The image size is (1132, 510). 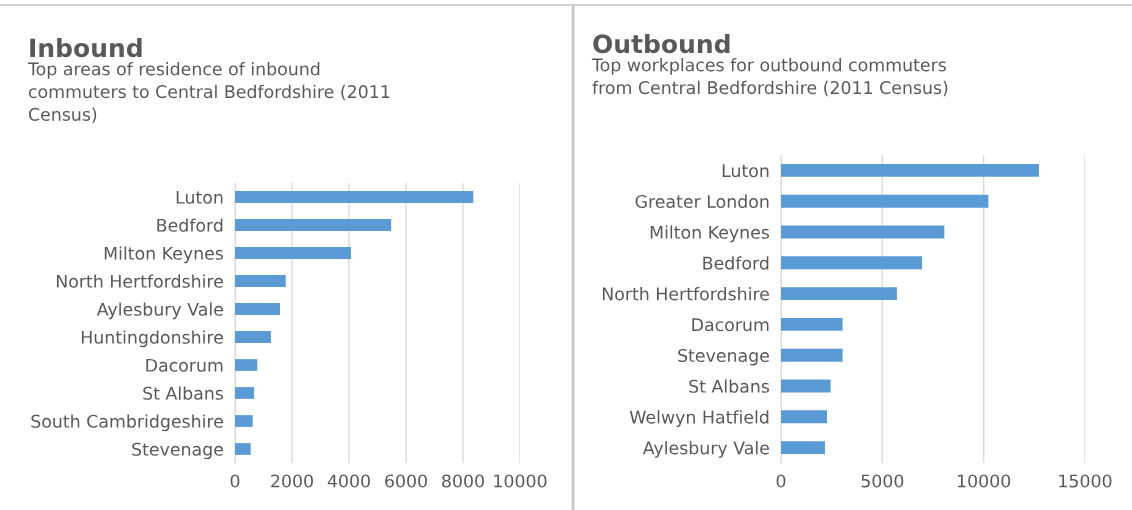 I want to click on x-tick-label: 5000, so click(x=882, y=481).